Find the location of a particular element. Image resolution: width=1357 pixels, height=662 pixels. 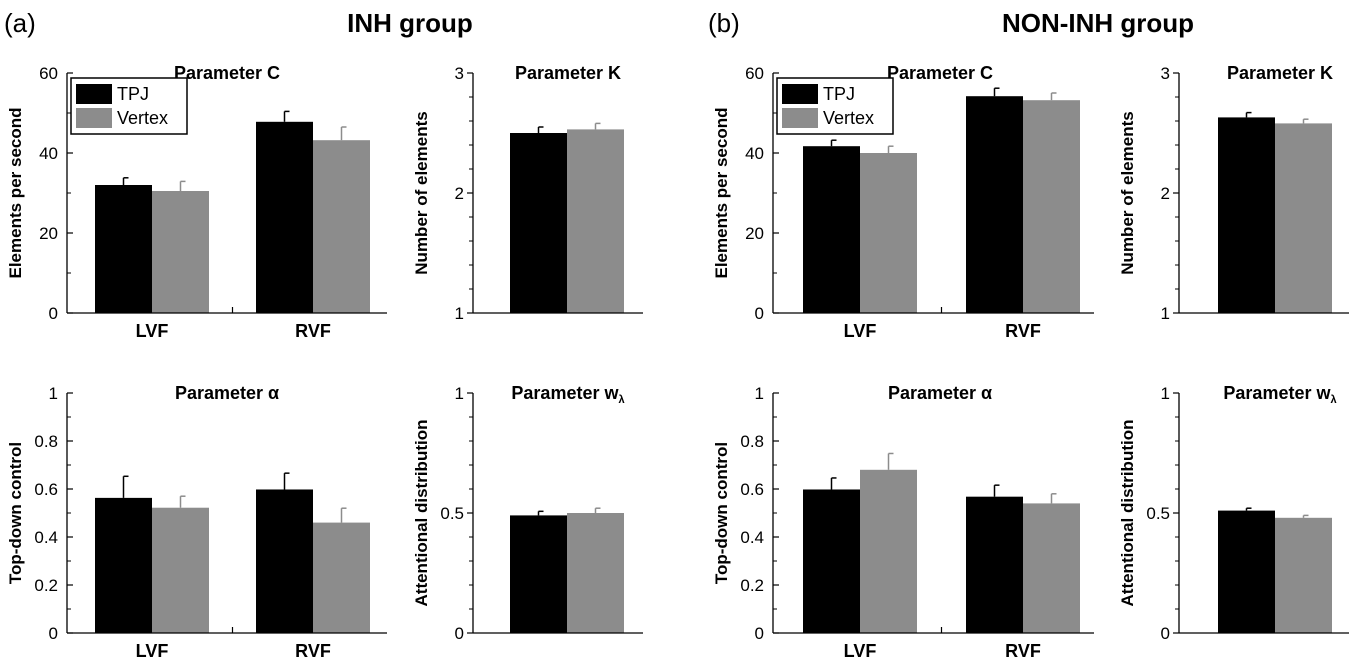

panel-b-label: (b) is located at coordinates (724, 23).